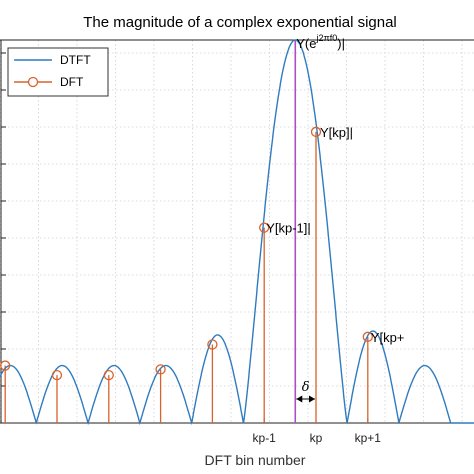 The image size is (474, 474). I want to click on legend-box, so click(58, 72).